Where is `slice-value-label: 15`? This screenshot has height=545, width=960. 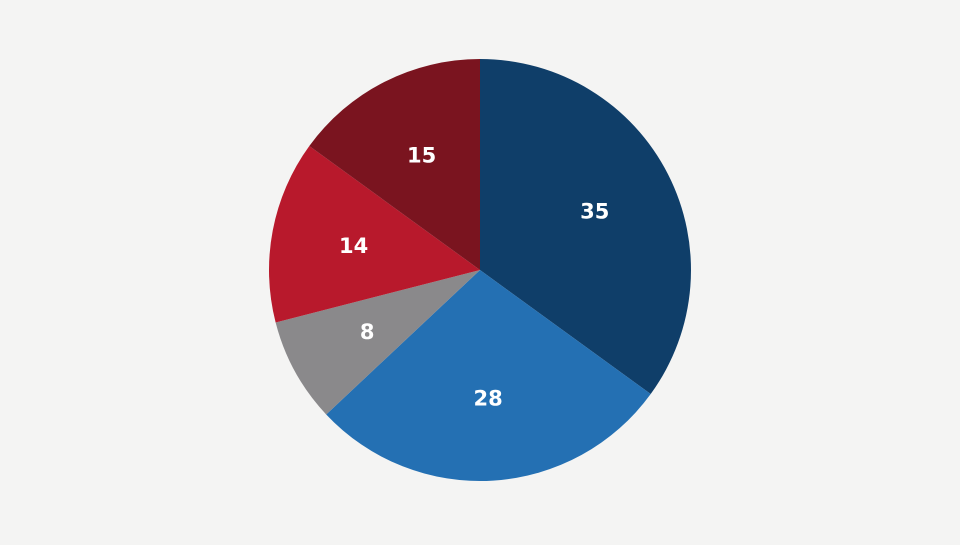
slice-value-label: 15 is located at coordinates (421, 155).